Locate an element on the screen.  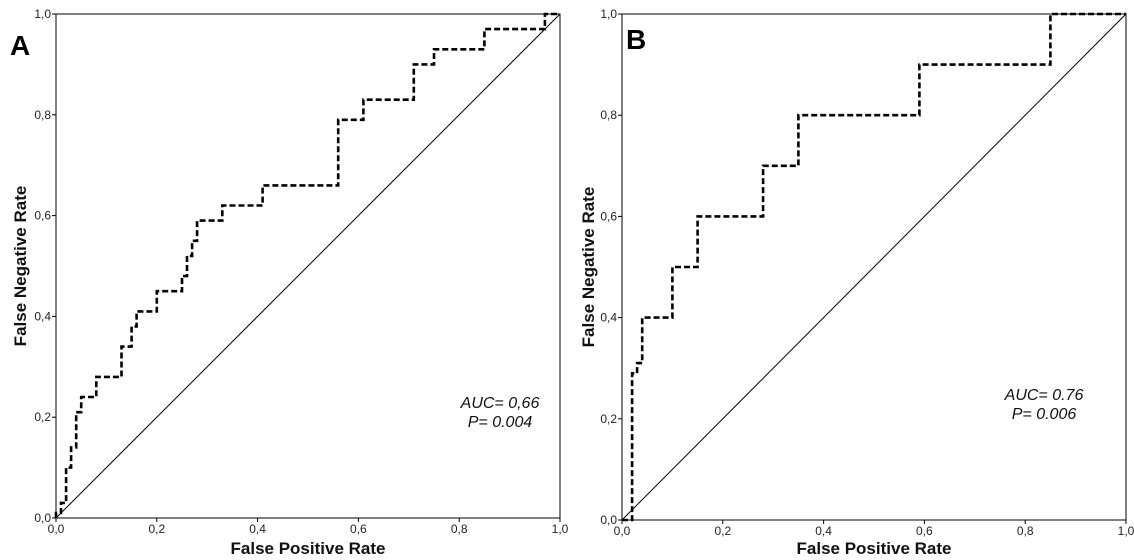
p-value-annotation: P= 0.006 is located at coordinates (1044, 414).